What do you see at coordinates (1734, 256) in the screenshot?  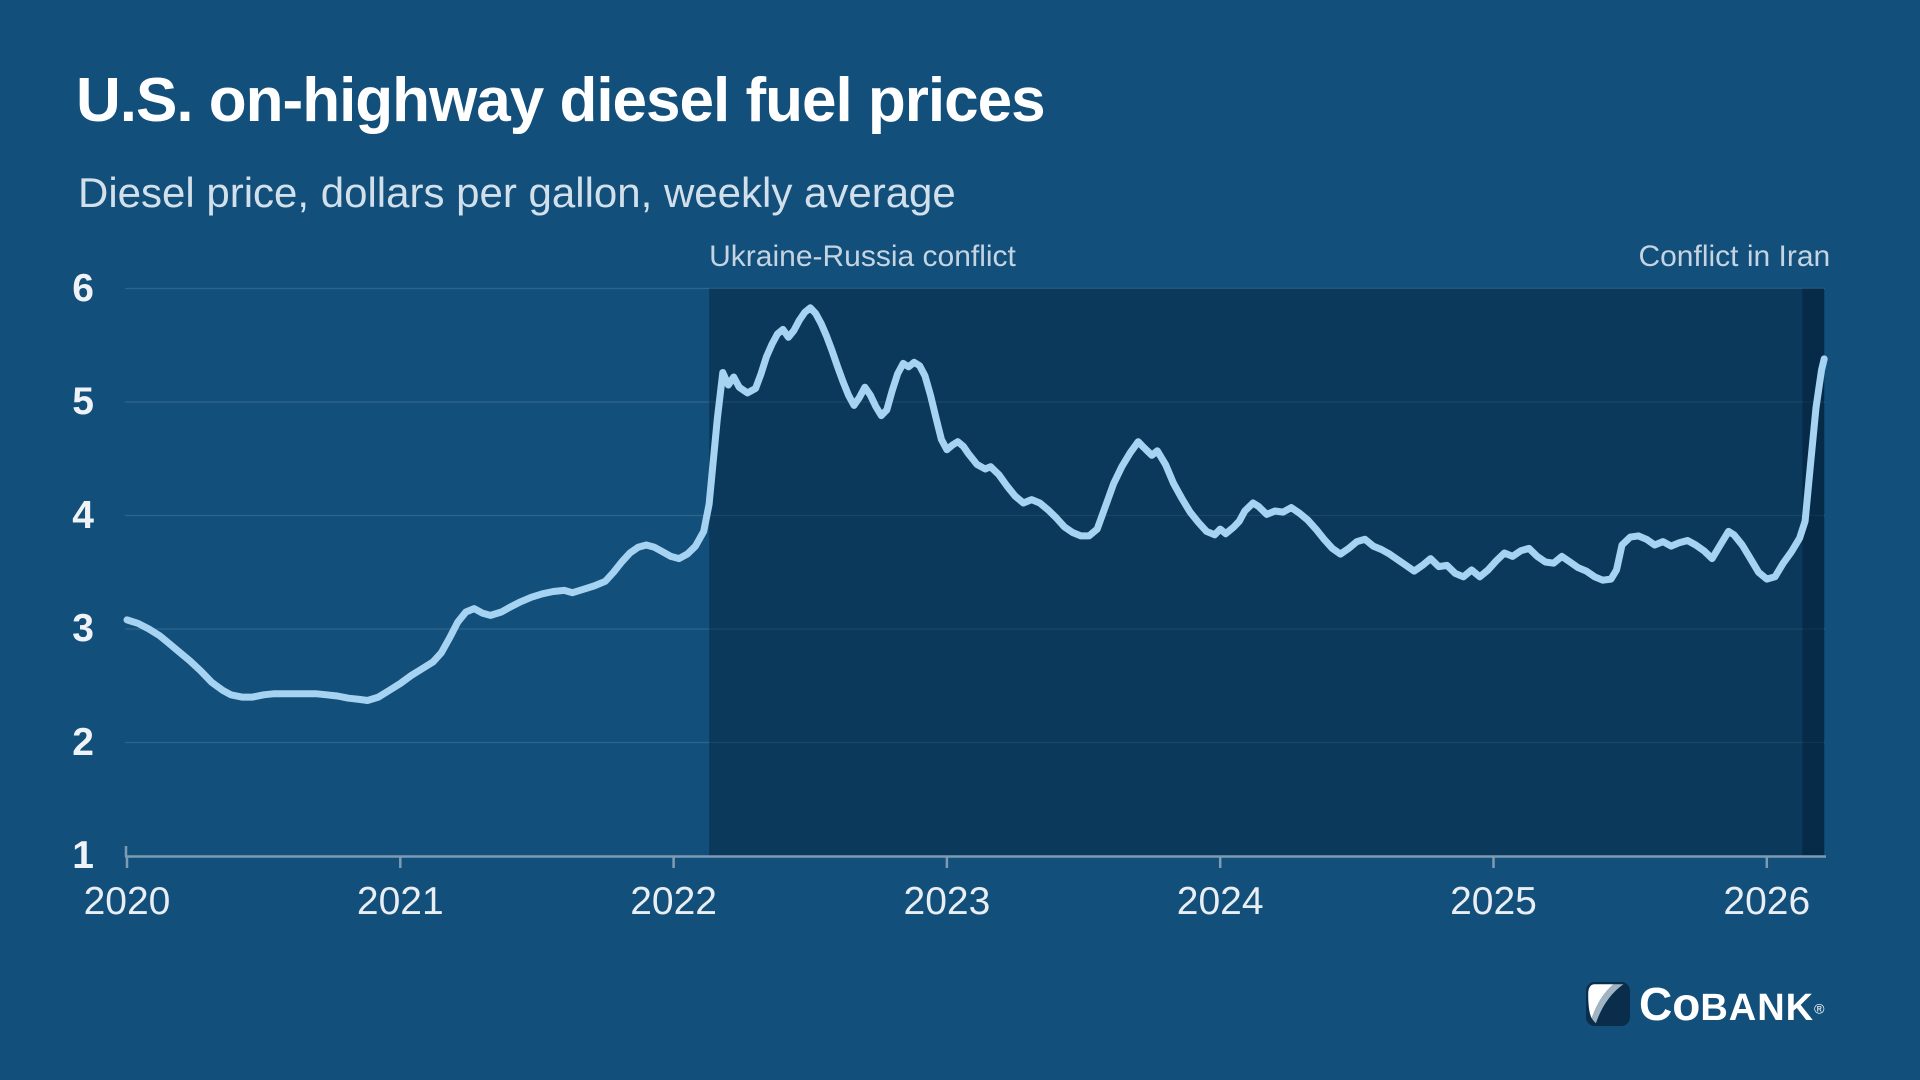 I see `annotation-conflict-in-iran: Conflict in Iran` at bounding box center [1734, 256].